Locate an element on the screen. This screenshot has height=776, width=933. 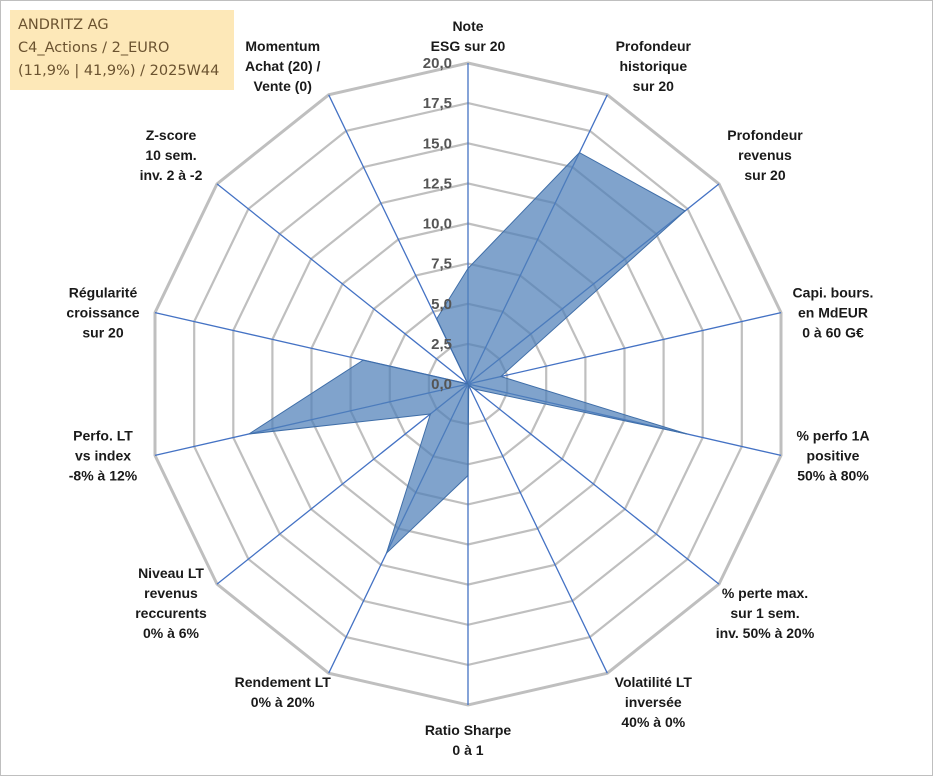
axis-label-line: sur 1 sem. is located at coordinates (764, 613).